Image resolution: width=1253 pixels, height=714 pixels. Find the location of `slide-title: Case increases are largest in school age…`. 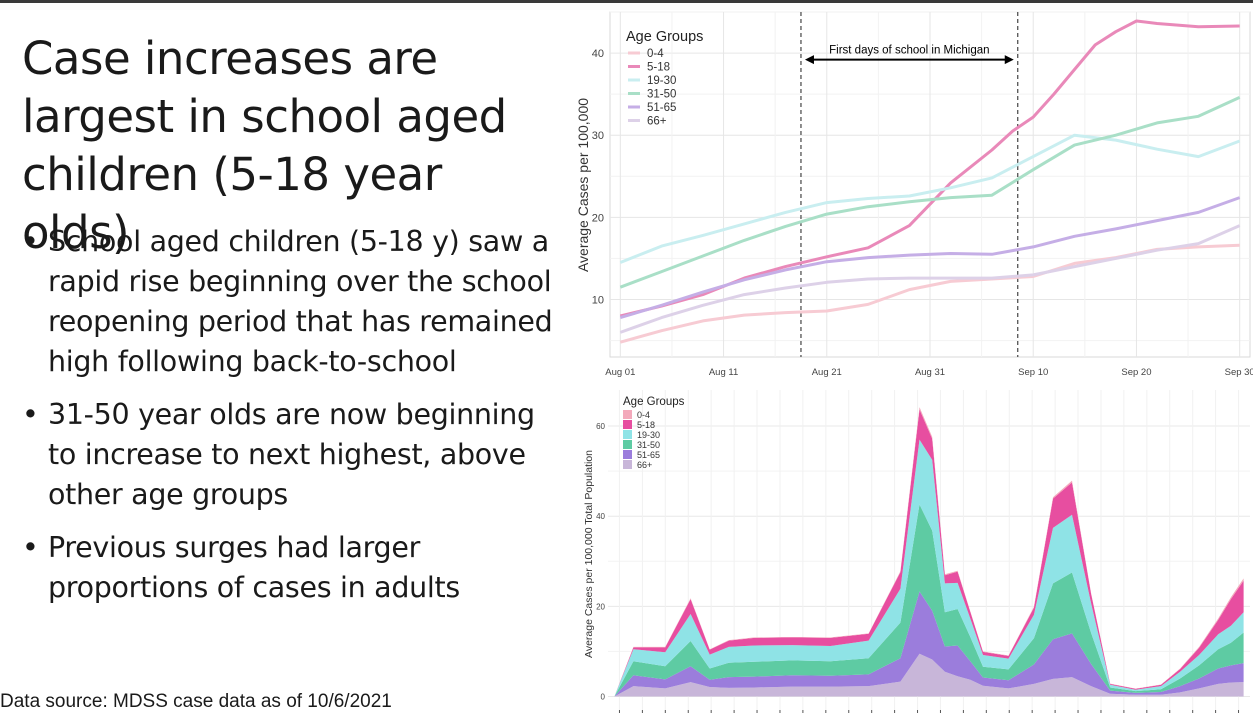

slide-title: Case increases are largest in school age… is located at coordinates (264, 145).